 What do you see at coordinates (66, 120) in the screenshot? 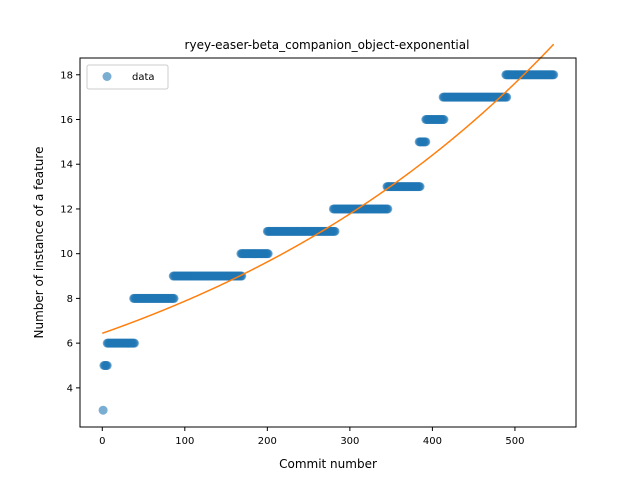
I see `y-tick-label: 16` at bounding box center [66, 120].